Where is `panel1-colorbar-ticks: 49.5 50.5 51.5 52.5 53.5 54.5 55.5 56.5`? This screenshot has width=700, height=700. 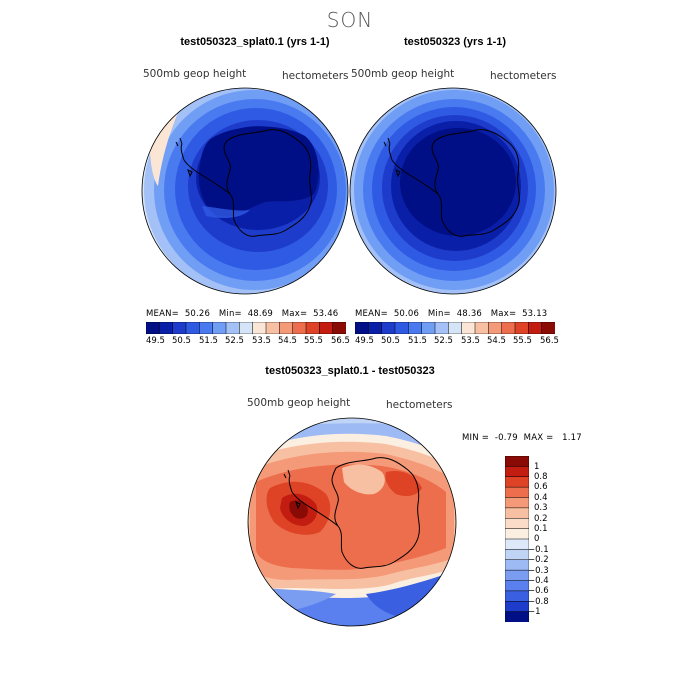 panel1-colorbar-ticks: 49.5 50.5 51.5 52.5 53.5 54.5 55.5 56.5 is located at coordinates (248, 342).